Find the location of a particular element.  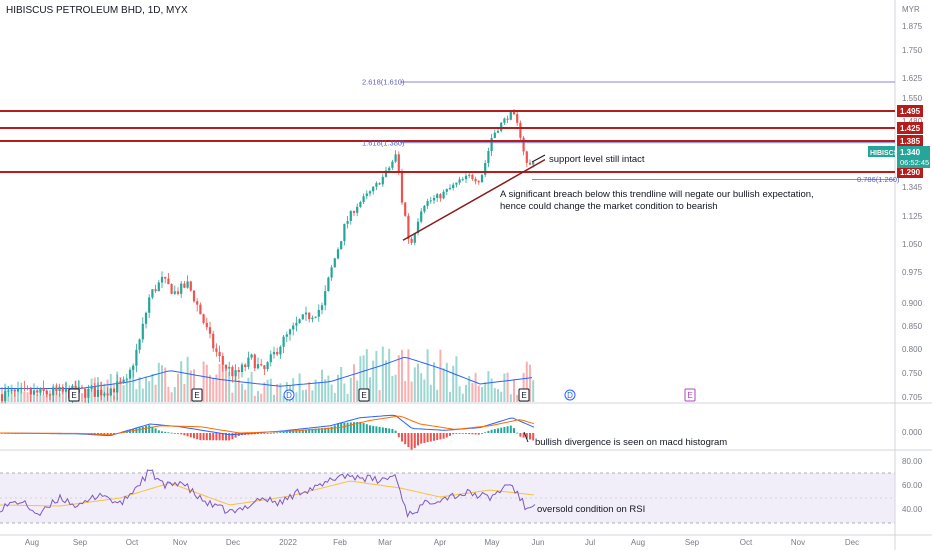

time-tick: Nov is located at coordinates (180, 542).